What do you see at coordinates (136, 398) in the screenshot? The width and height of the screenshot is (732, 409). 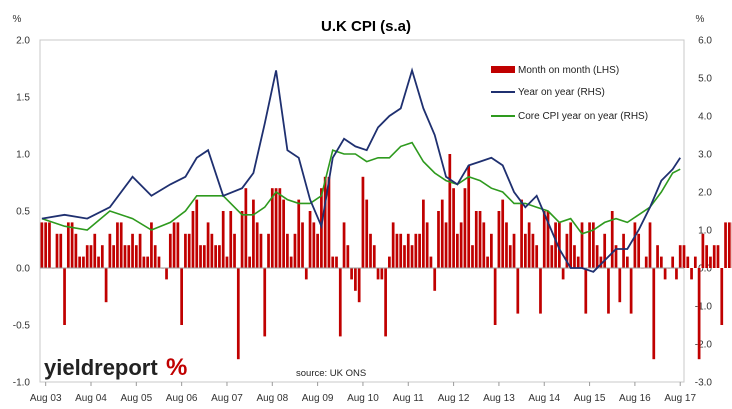 I see `x-tick-label: Aug 05` at bounding box center [136, 398].